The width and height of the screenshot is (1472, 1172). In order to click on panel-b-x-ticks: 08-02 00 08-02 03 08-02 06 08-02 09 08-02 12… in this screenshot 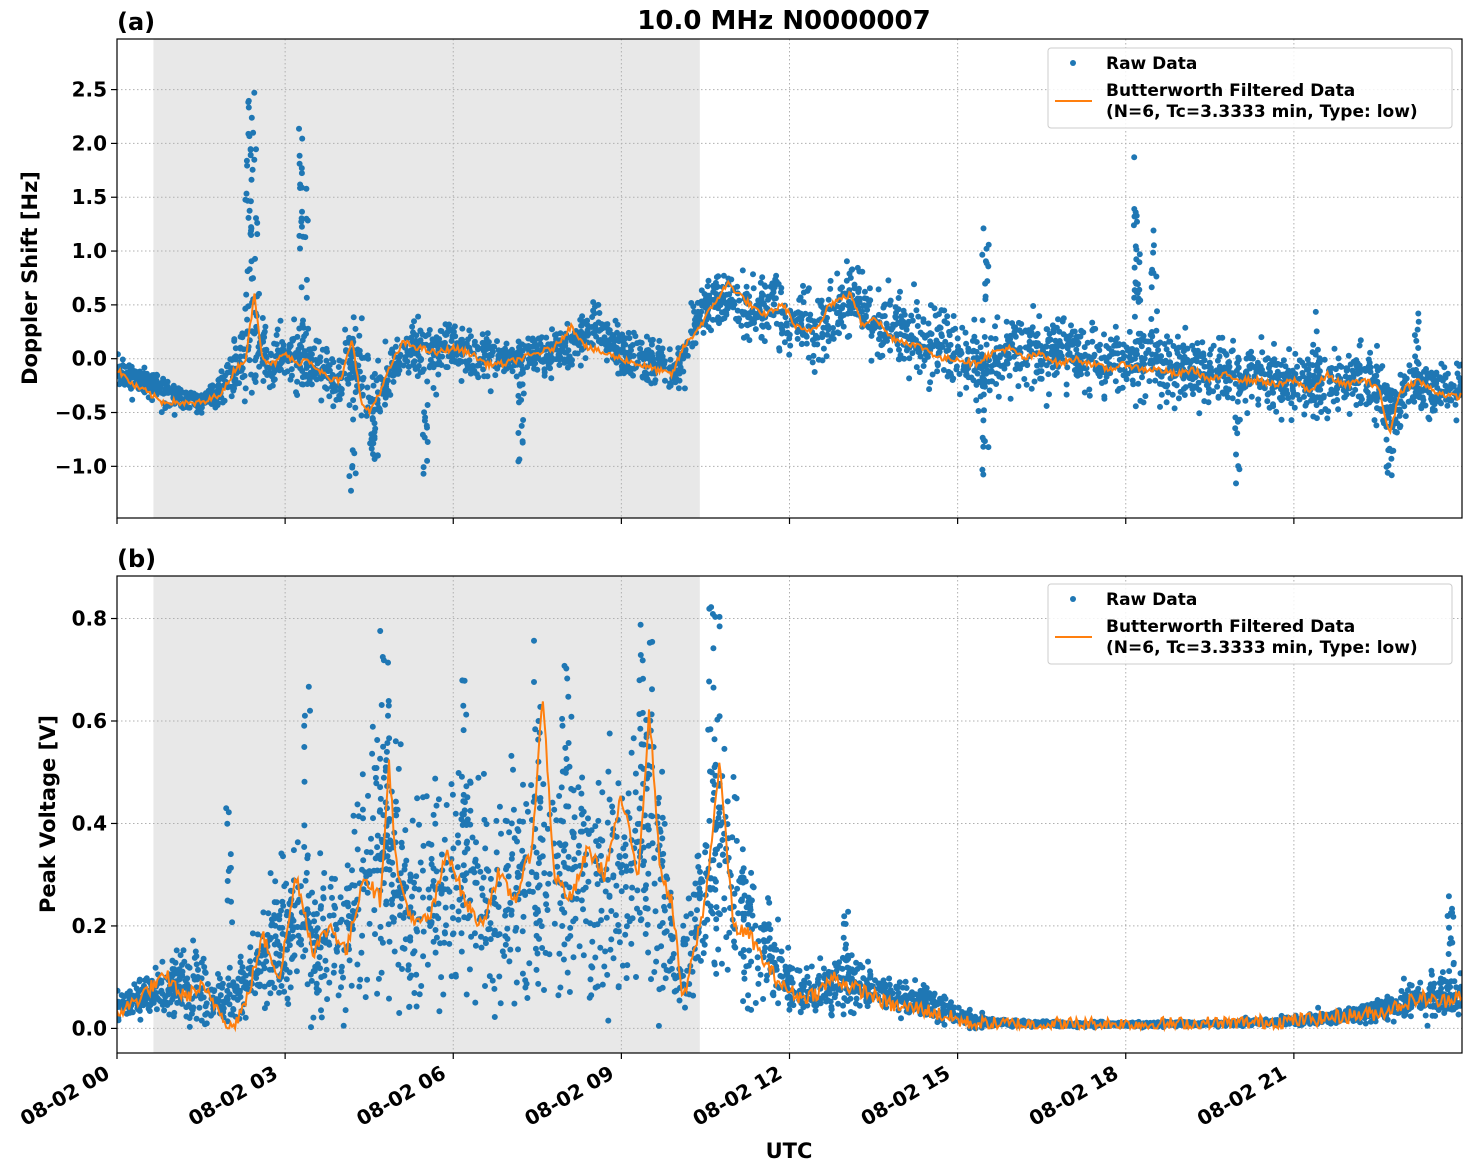, I will do `click(655, 1092)`.